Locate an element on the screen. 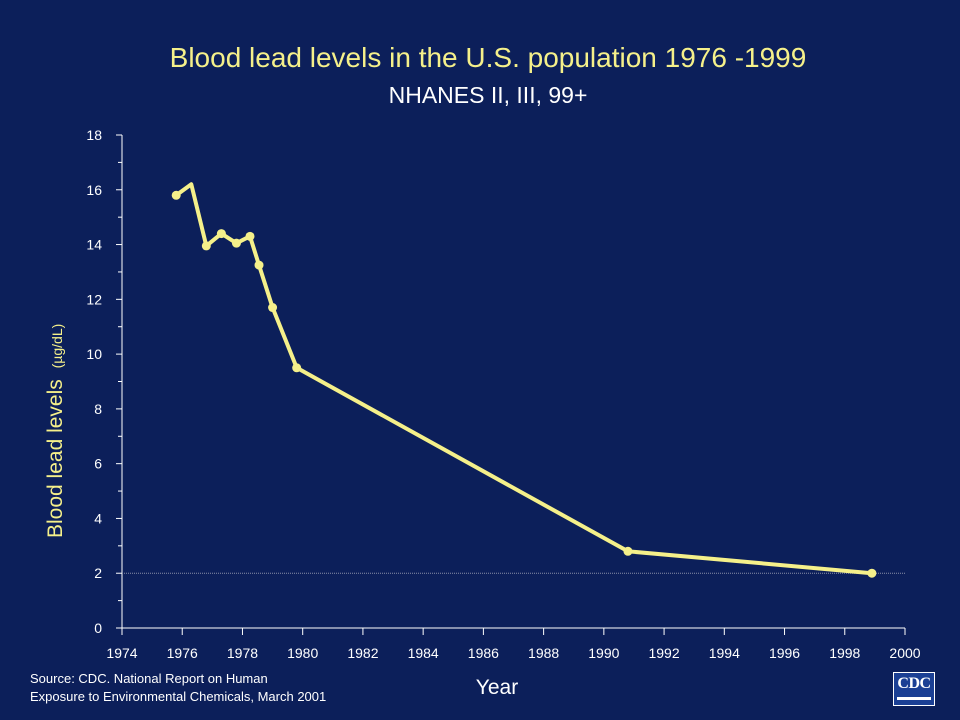 The image size is (960, 720). y-tick-label: 4 is located at coordinates (98, 518).